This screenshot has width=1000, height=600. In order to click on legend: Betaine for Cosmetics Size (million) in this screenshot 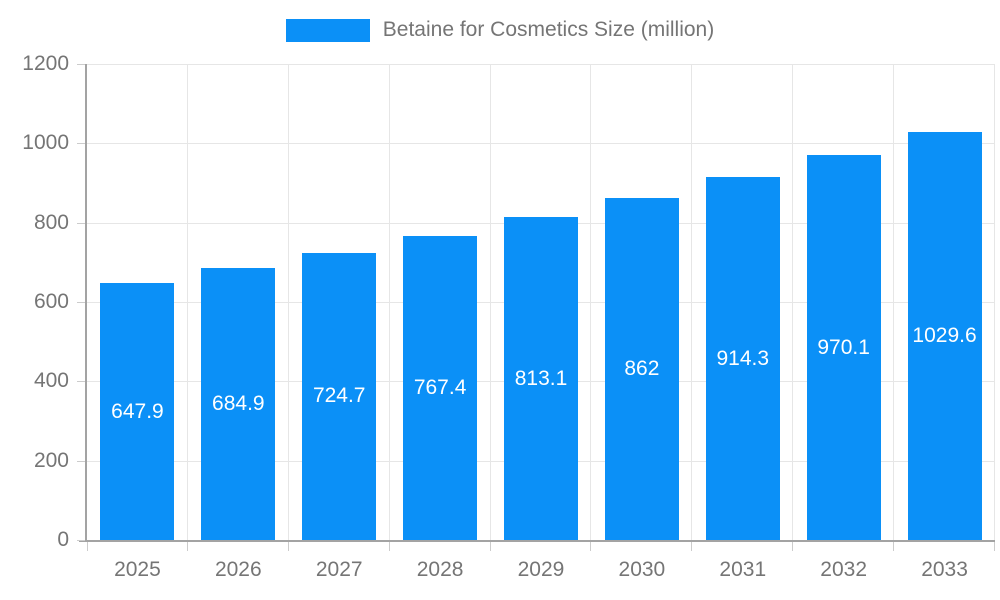, I will do `click(500, 30)`.